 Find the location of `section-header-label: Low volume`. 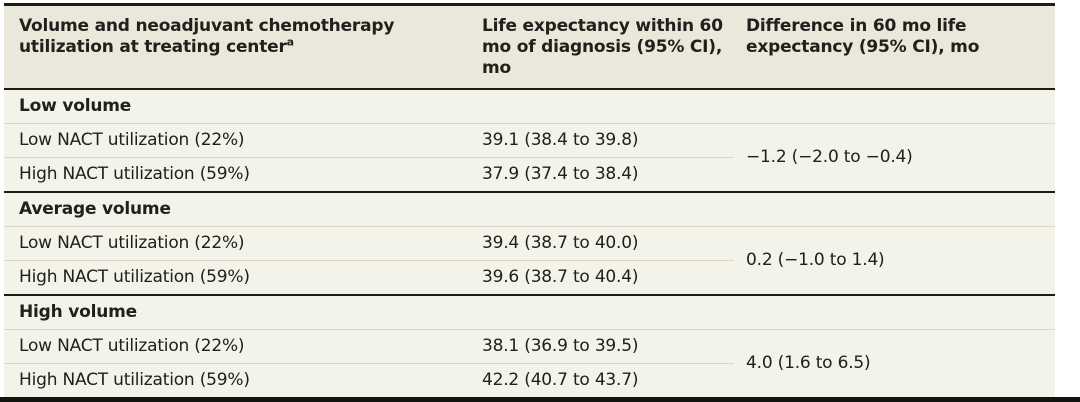

section-header-label: Low volume is located at coordinates (529, 106).